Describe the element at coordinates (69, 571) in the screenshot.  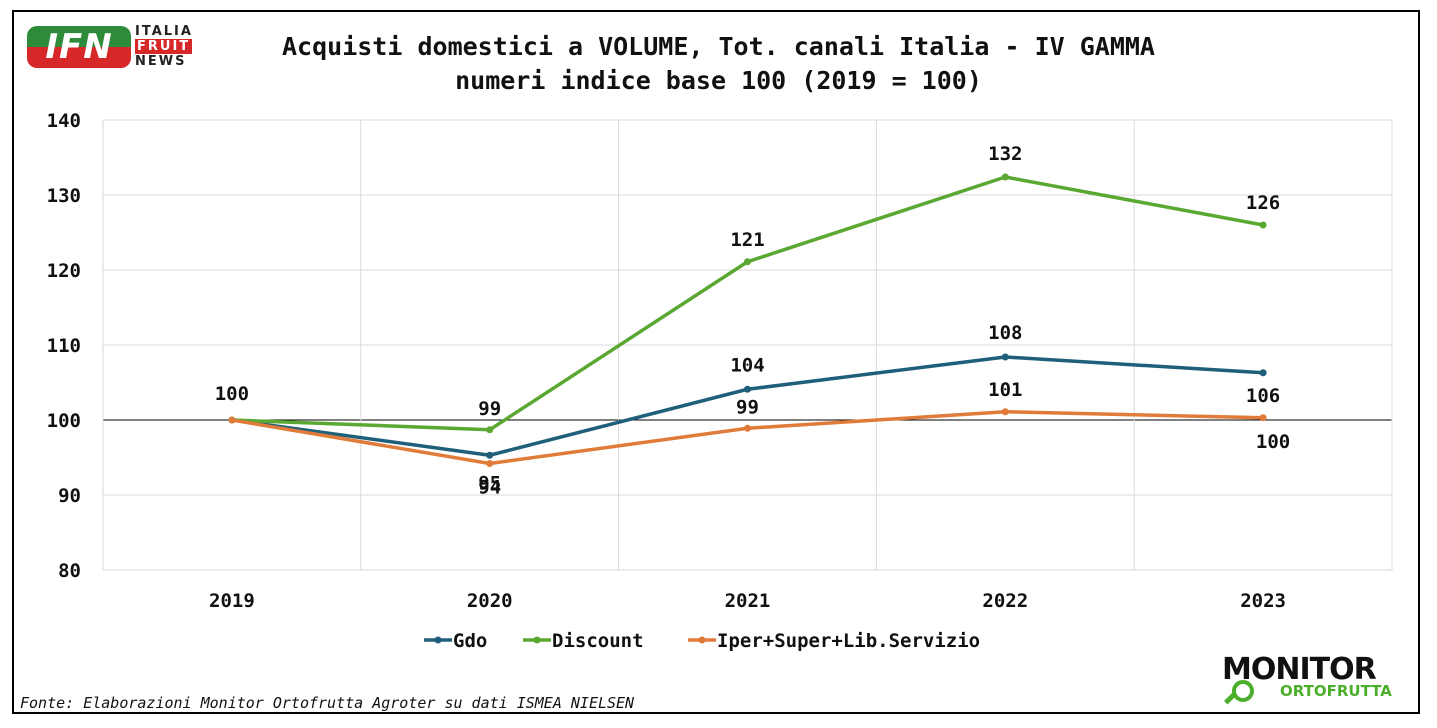
I see `y-tick-label-80: 80` at that location.